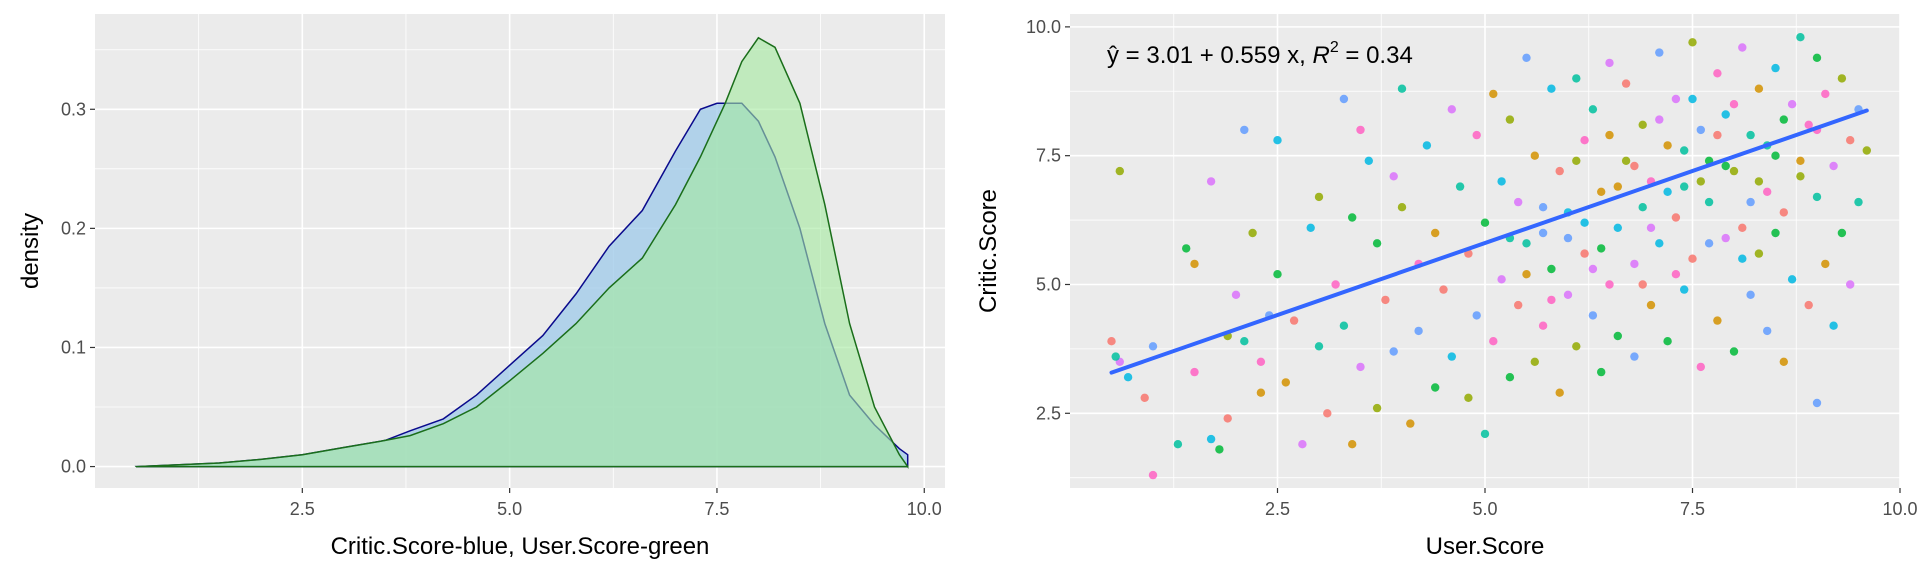 This screenshot has width=1920, height=581. I want to click on density-x-tick-label: 10.0, so click(924, 509).